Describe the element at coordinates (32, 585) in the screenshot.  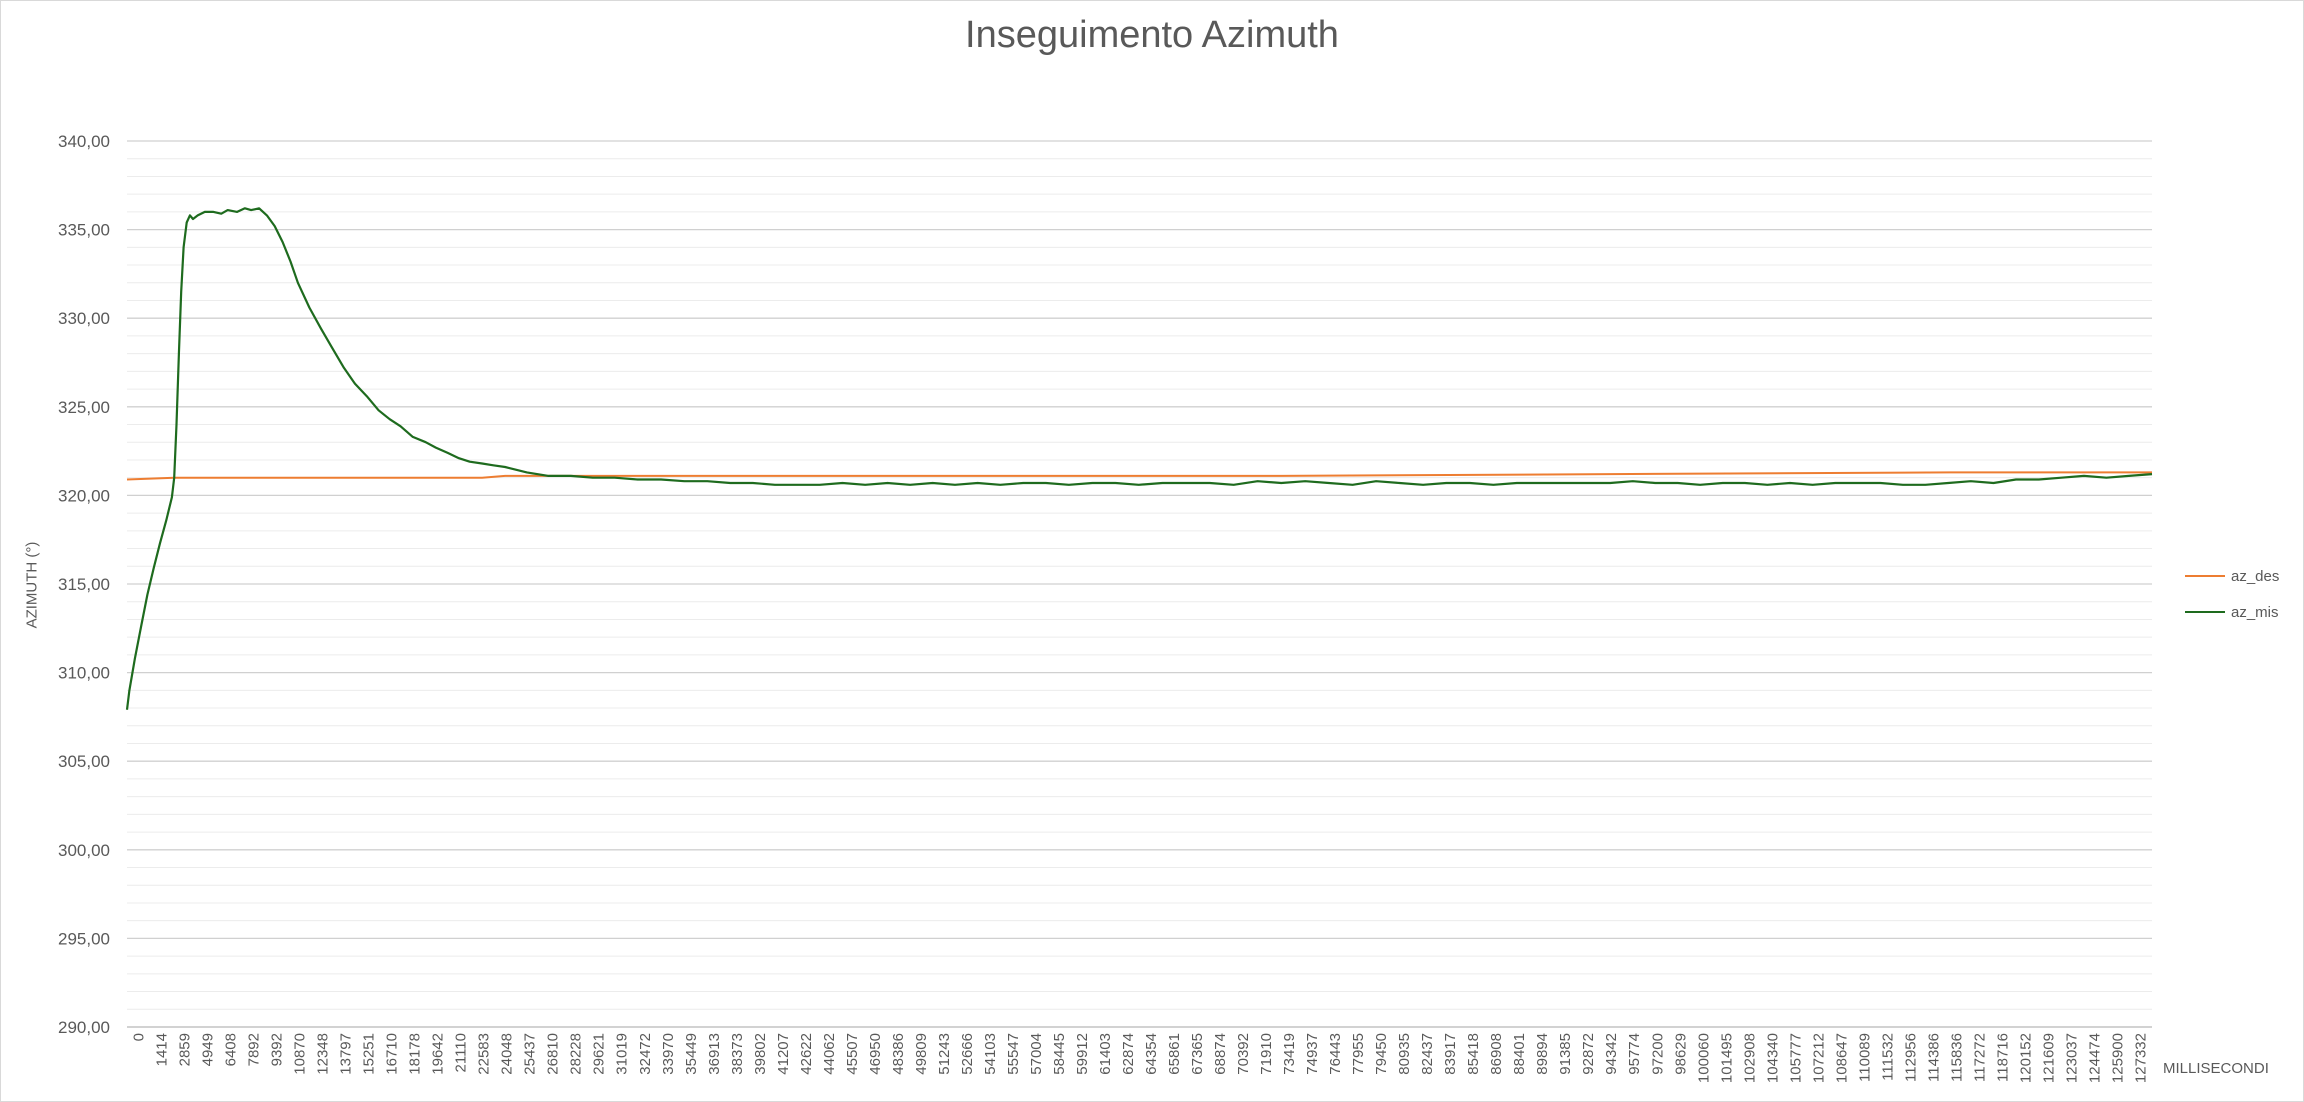
I see `y-axis-label: AZIMUTH (°)` at that location.